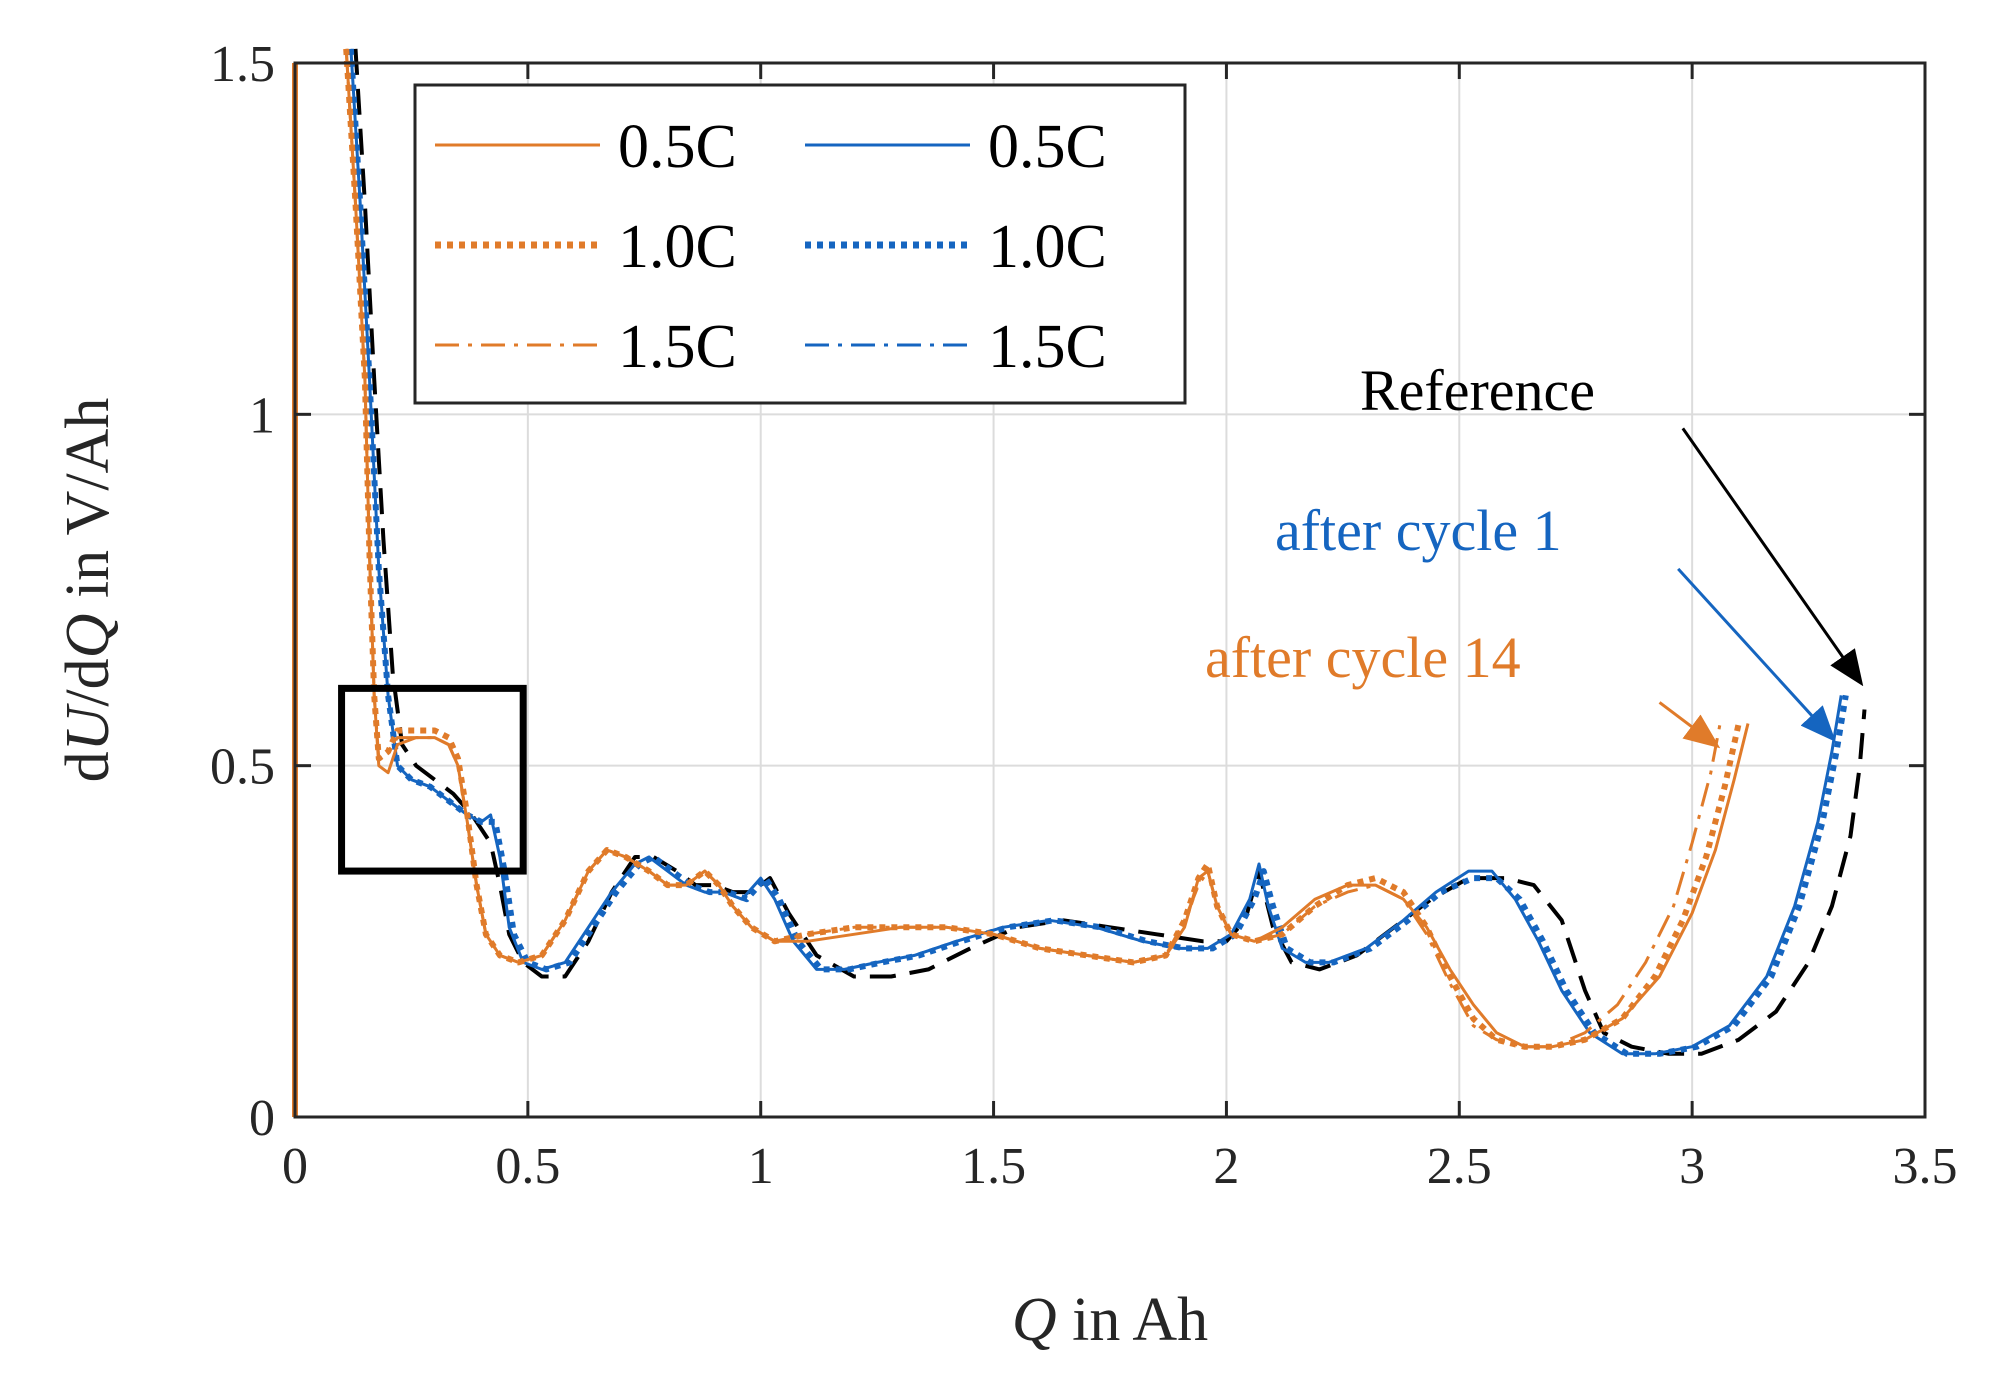 The image size is (1999, 1393). Describe the element at coordinates (1418, 530) in the screenshot. I see `annotation-label: after cycle 1` at that location.